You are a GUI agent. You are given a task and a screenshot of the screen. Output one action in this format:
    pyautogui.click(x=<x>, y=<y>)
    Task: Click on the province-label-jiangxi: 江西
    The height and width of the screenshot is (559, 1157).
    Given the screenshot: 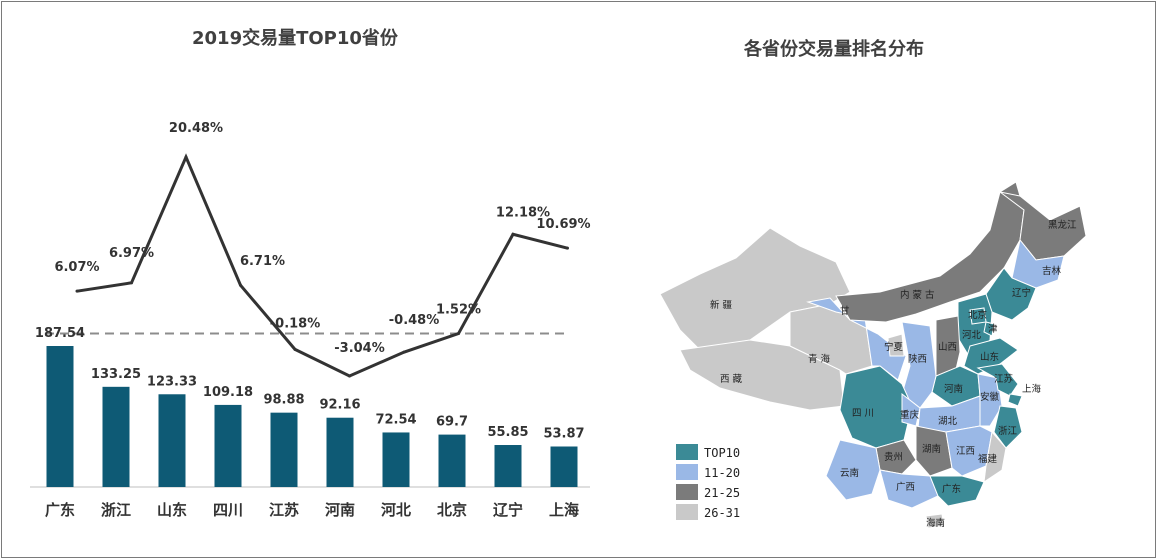 What is the action you would take?
    pyautogui.click(x=965, y=451)
    